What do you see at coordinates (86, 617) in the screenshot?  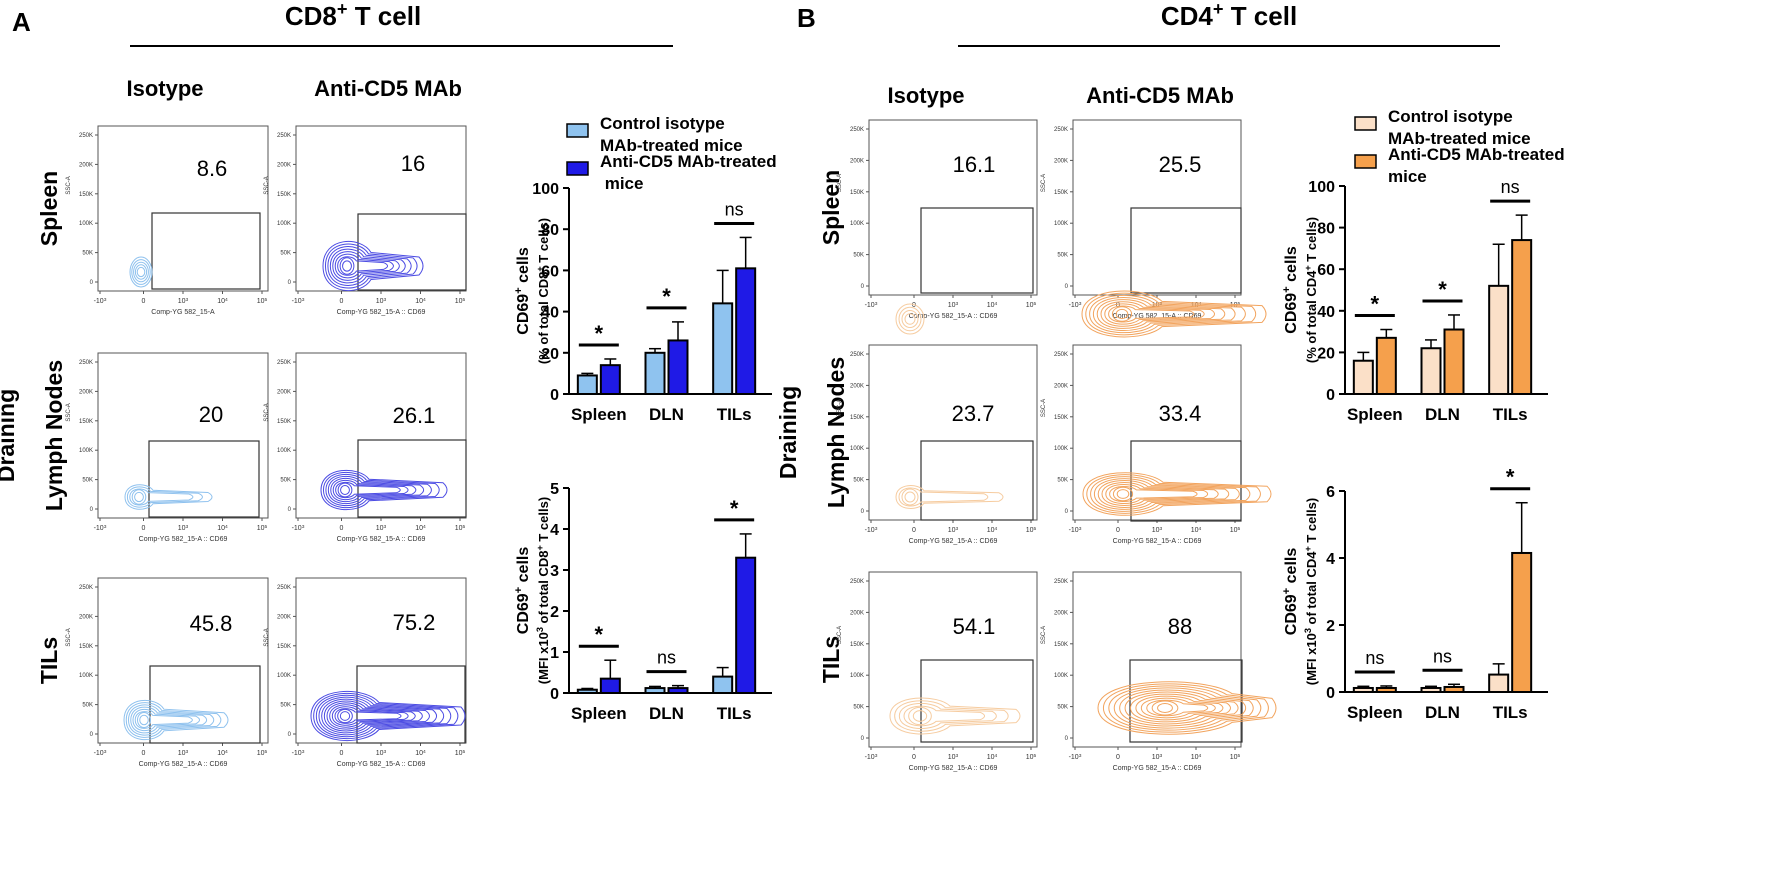 I see `y-tick-label: 200K` at bounding box center [86, 617].